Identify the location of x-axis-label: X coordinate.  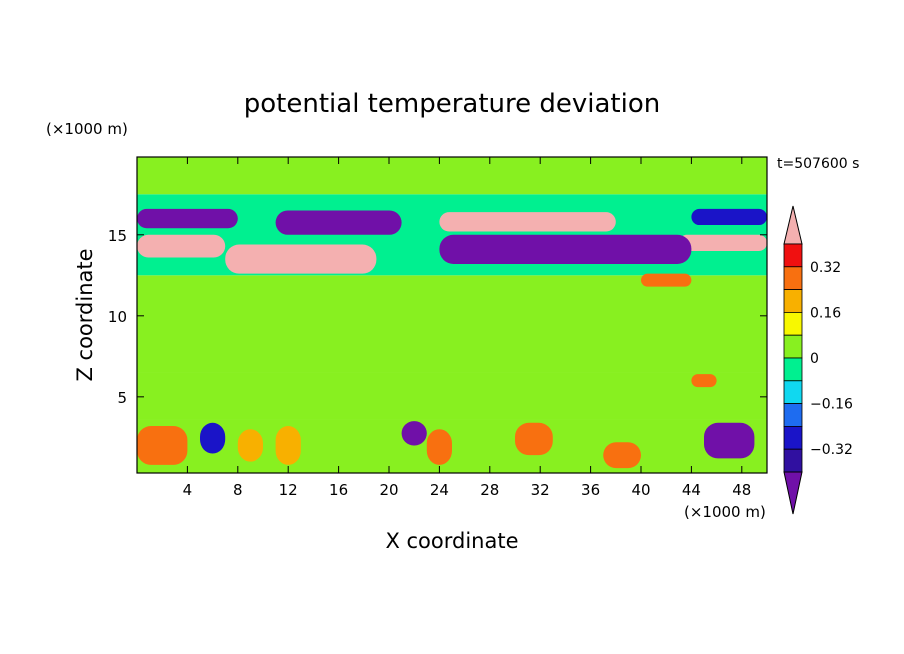
(451, 541).